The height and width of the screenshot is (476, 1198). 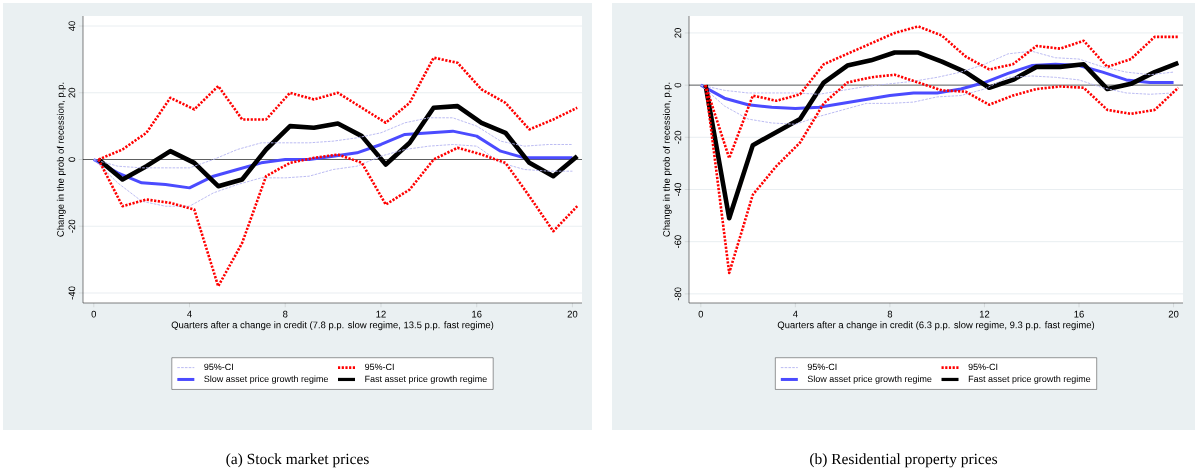 I want to click on x-axis-title: Quarters after a change in credit (7.8 p.p. slow regime, 13.5 p.p. fast regime), so click(x=332, y=326).